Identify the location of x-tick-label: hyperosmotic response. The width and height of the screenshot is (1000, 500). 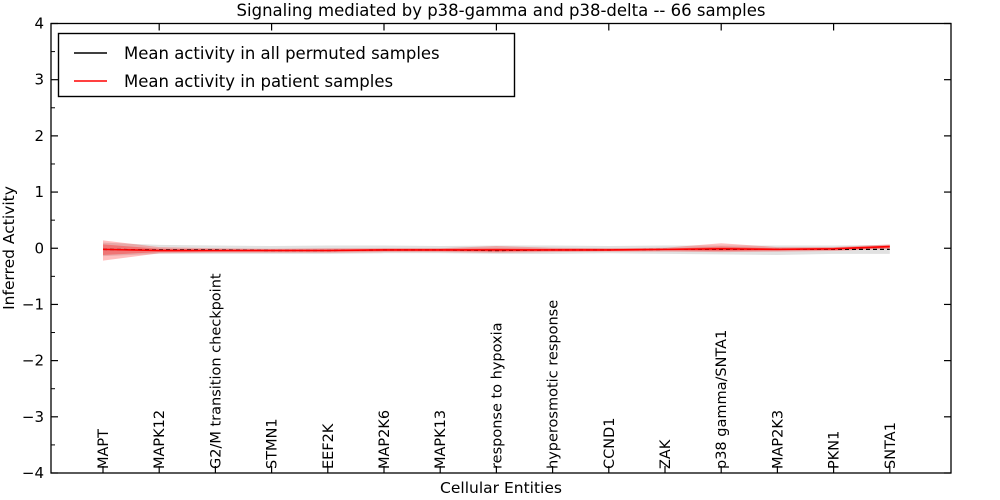
(554, 384).